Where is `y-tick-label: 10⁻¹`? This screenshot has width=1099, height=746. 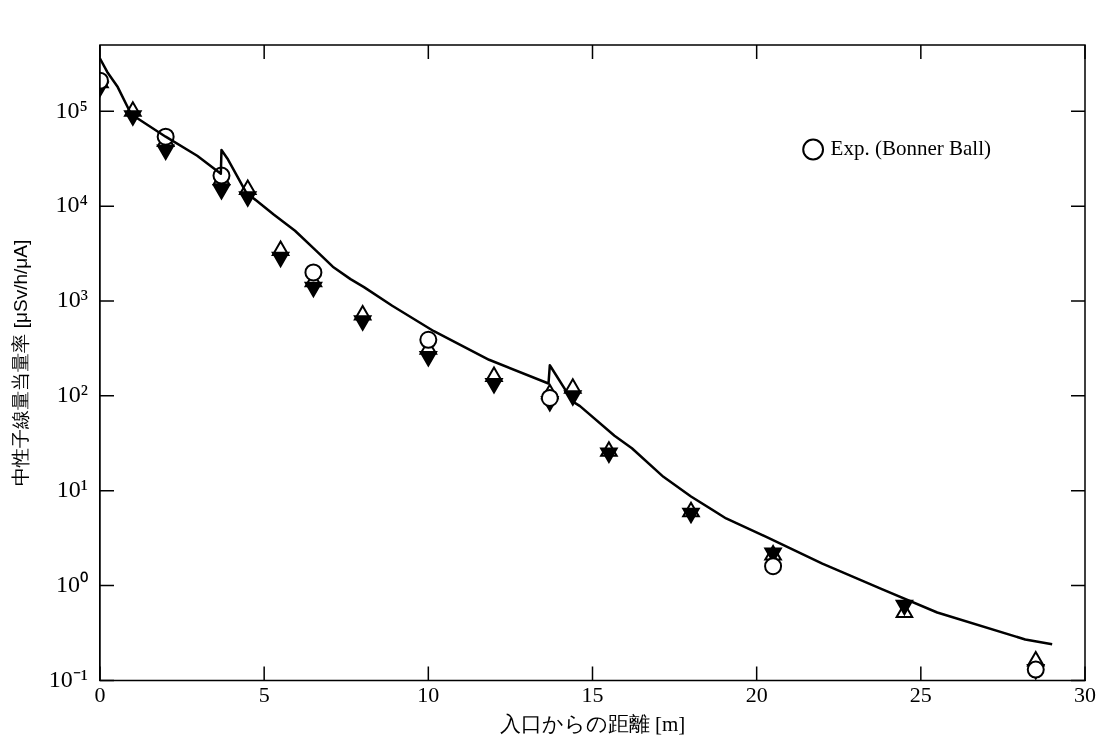 y-tick-label: 10⁻¹ is located at coordinates (68, 678).